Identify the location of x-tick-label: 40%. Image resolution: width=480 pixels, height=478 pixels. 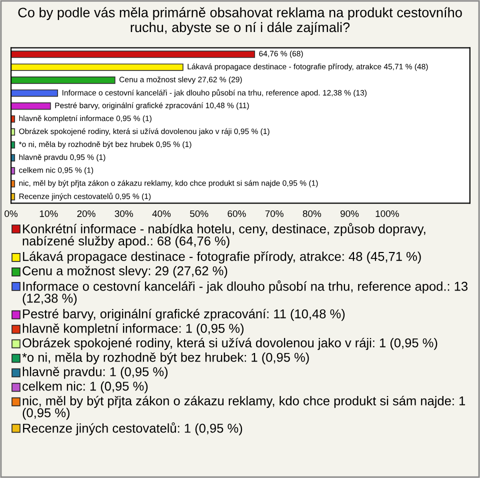
(161, 214).